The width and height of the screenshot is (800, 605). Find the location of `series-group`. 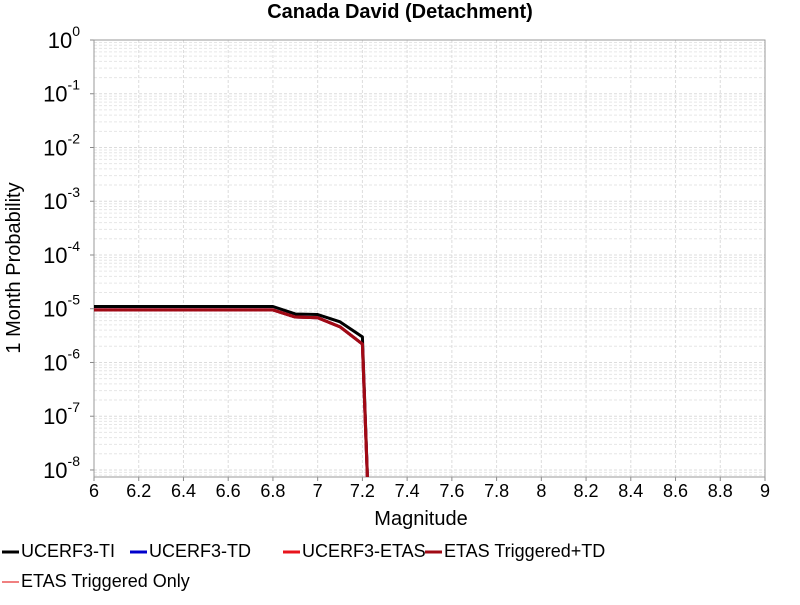

series-group is located at coordinates (231, 391).